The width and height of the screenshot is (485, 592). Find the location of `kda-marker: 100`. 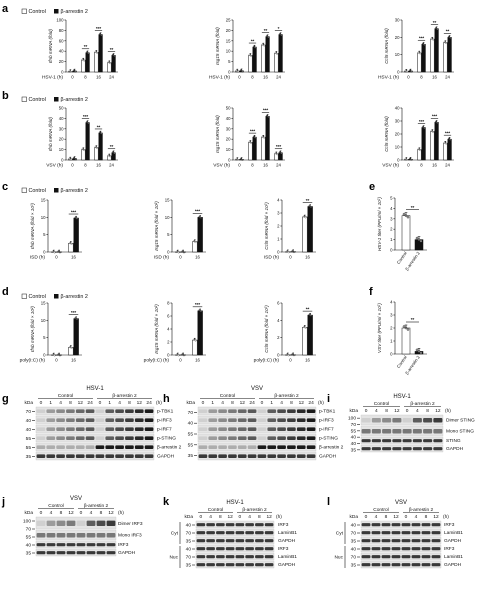

kda-marker: 100 is located at coordinates (352, 419).